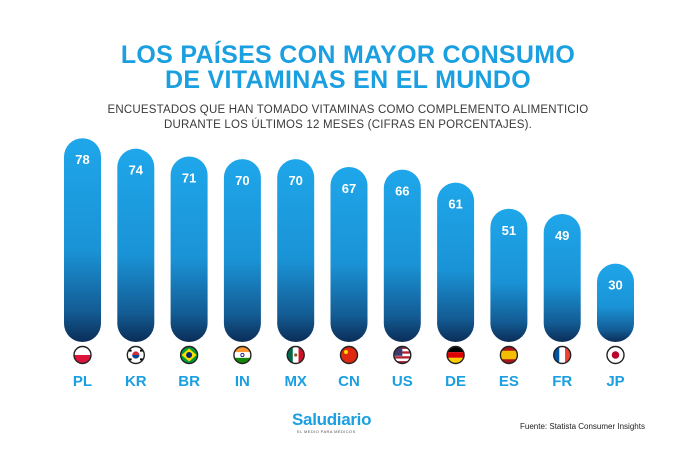 Image resolution: width=696 pixels, height=464 pixels. I want to click on category-label-fr: FR, so click(562, 381).